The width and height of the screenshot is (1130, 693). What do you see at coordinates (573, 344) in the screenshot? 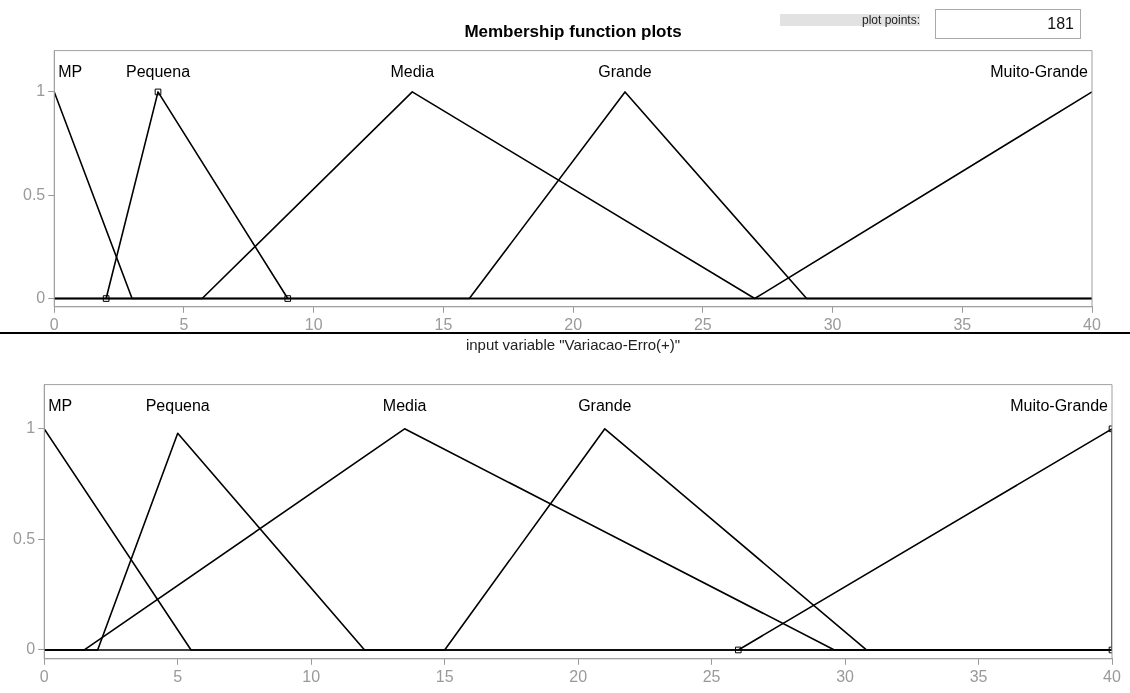
I see `x-axis-title: input variable "Variacao-Erro(+)"` at bounding box center [573, 344].